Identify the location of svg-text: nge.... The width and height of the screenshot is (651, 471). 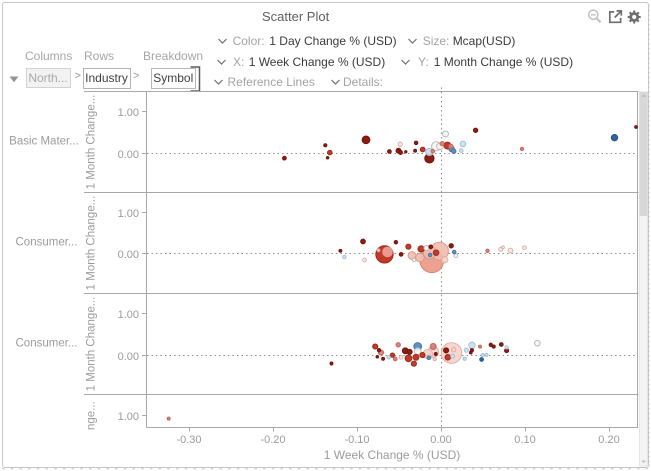
(92, 415).